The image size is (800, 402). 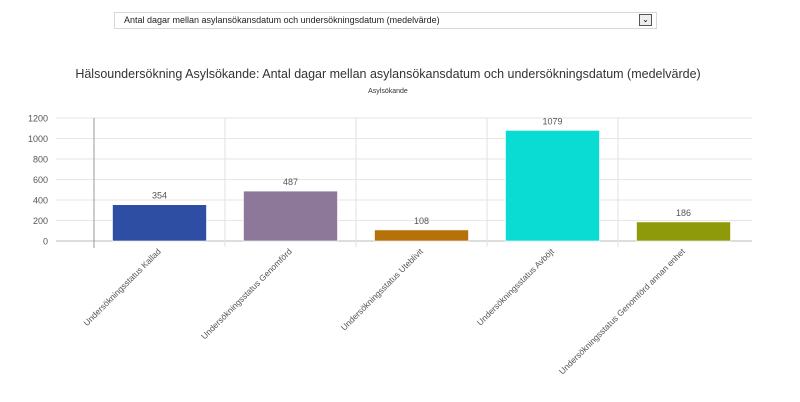 What do you see at coordinates (246, 293) in the screenshot?
I see `x-tick-label: Undersökningsstatus Genomförd` at bounding box center [246, 293].